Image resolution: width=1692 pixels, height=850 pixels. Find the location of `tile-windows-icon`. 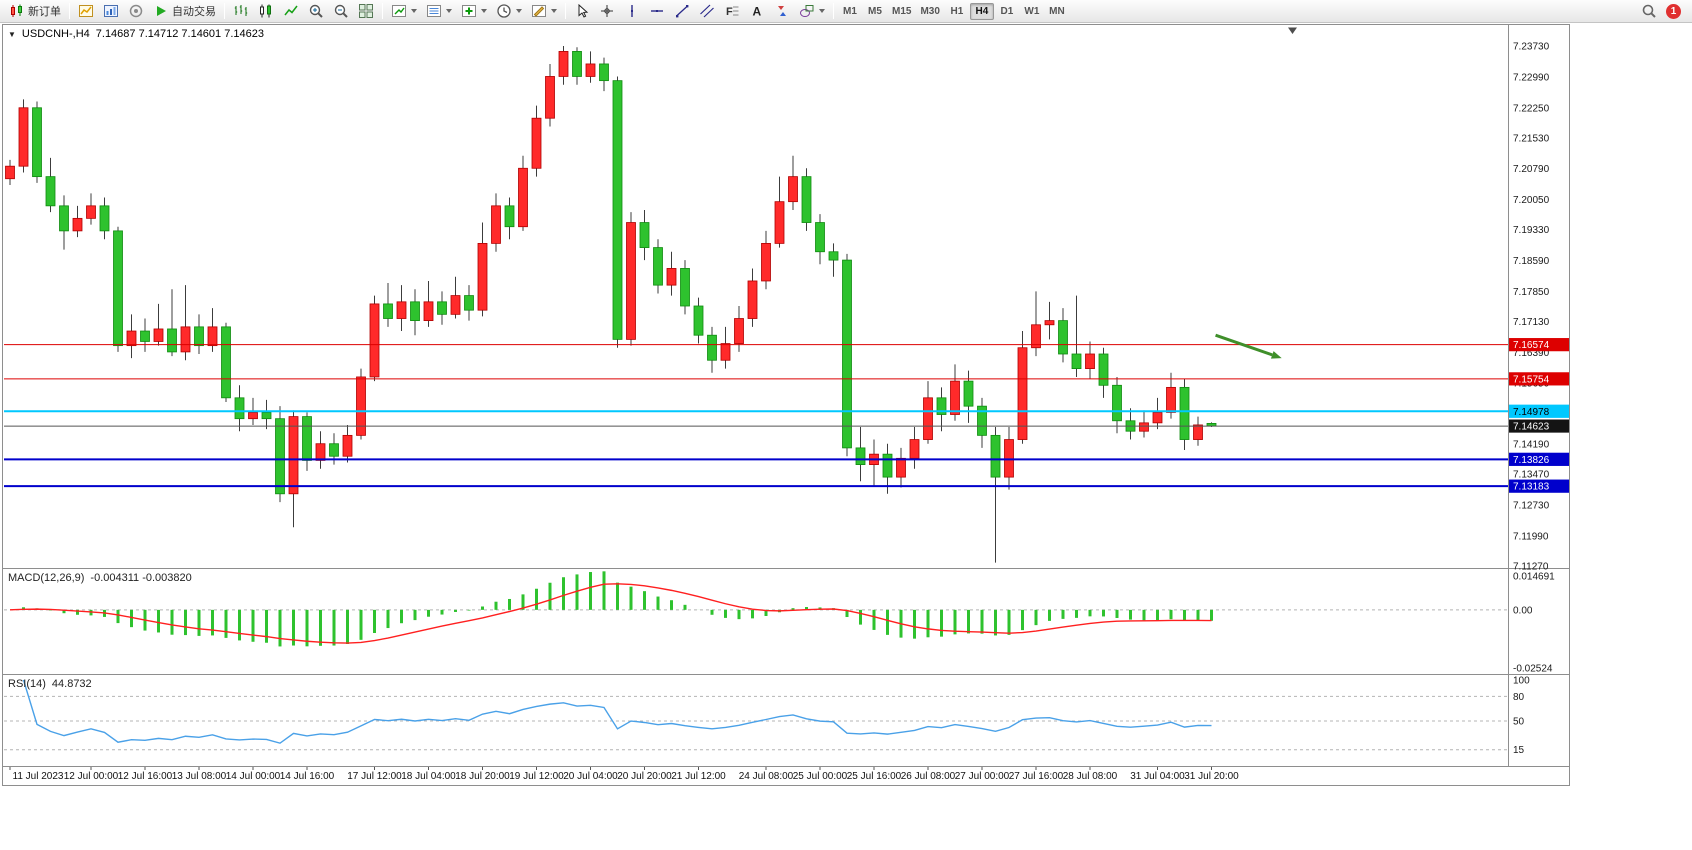

tile-windows-icon is located at coordinates (366, 11).